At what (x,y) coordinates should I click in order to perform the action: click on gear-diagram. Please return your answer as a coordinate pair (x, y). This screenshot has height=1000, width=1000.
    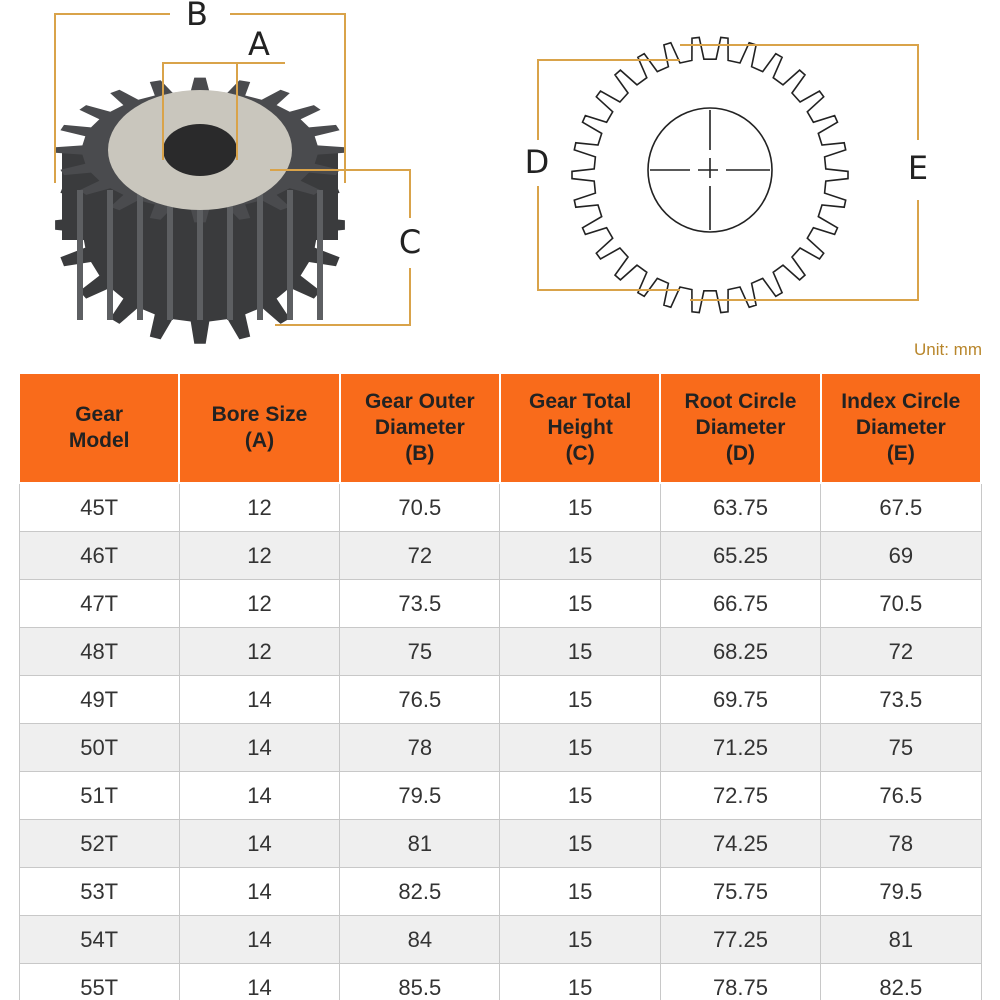
    Looking at the image, I should click on (710, 175).